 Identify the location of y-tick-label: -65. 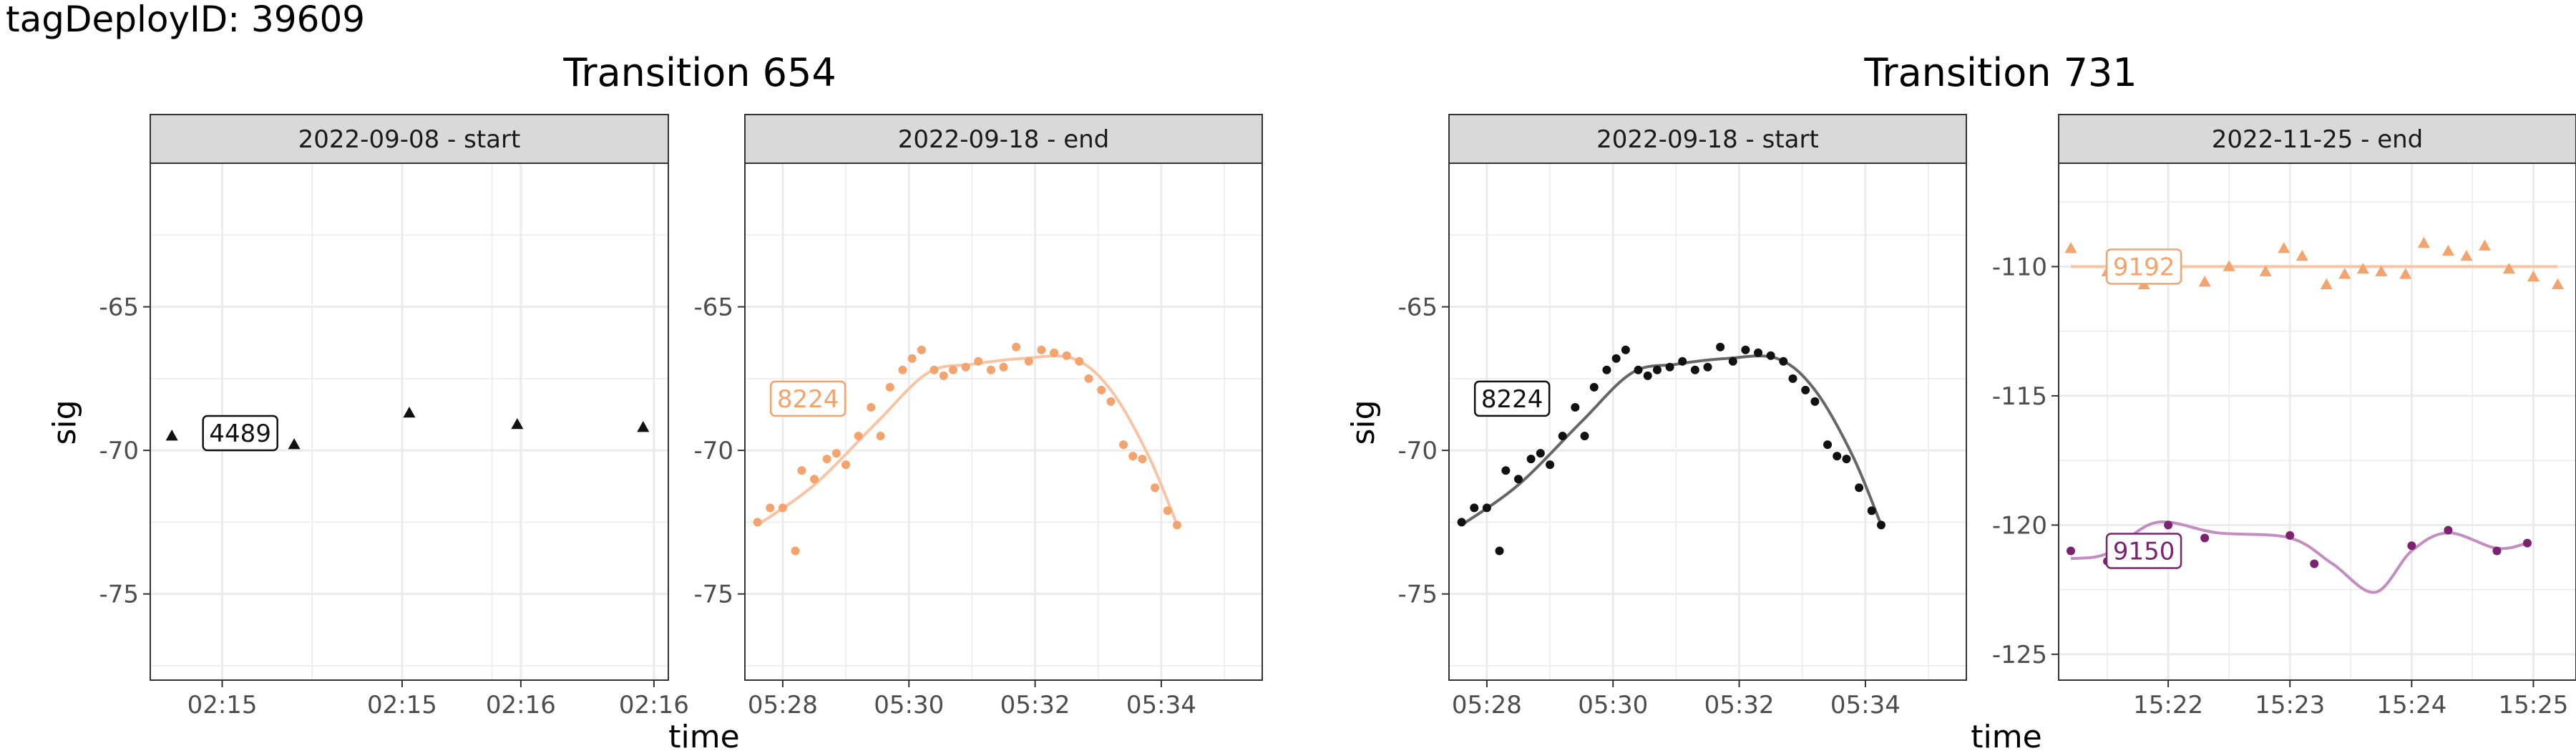
(1417, 308).